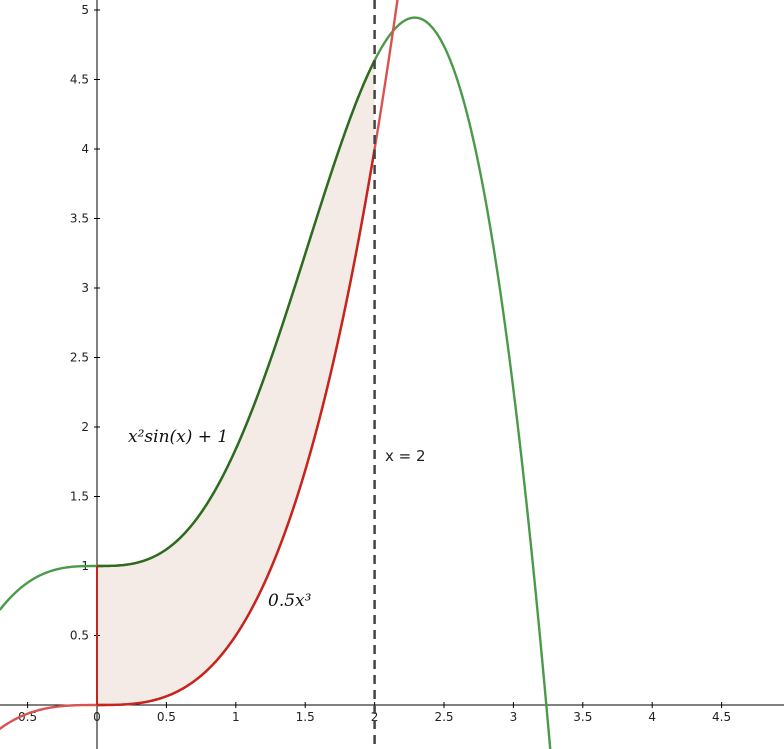  What do you see at coordinates (85, 288) in the screenshot?
I see `y-tick-label: 3` at bounding box center [85, 288].